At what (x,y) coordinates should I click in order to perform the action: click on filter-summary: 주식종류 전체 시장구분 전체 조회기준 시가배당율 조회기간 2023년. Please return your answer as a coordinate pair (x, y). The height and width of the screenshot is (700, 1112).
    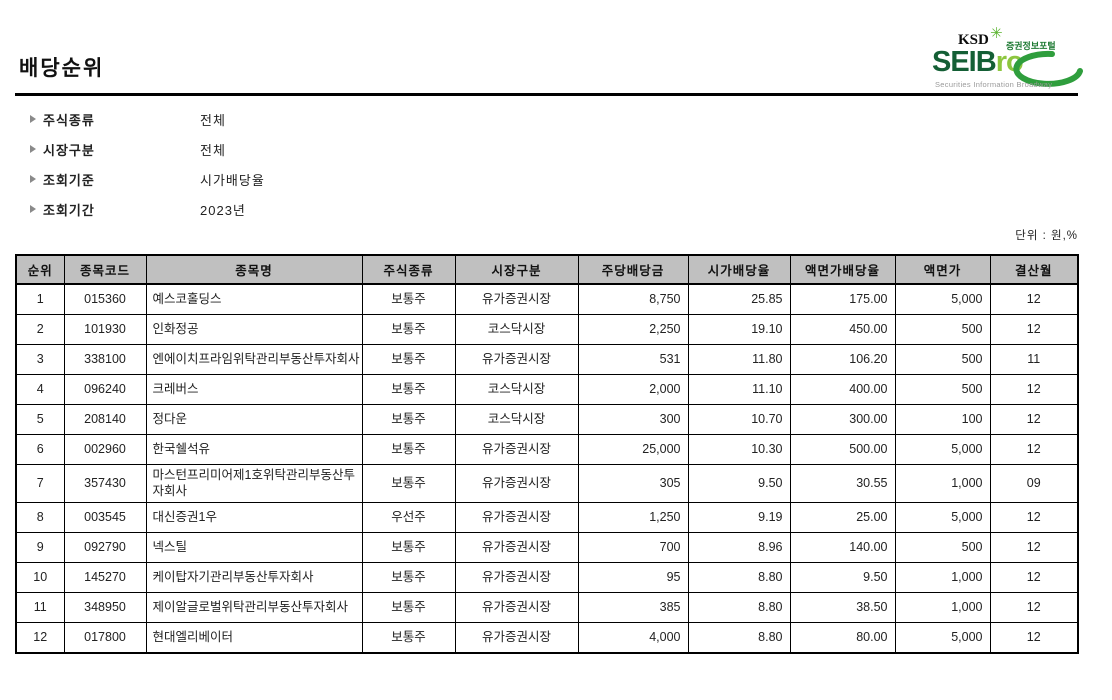
    Looking at the image, I should click on (147, 164).